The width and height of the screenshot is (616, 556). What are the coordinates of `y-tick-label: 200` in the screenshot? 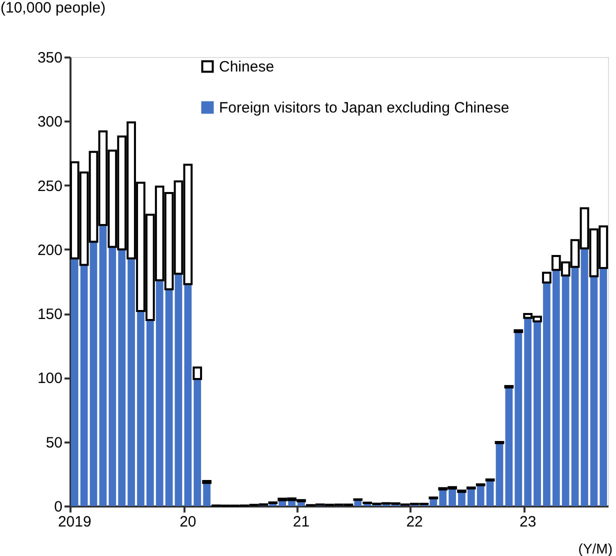 It's located at (49, 250).